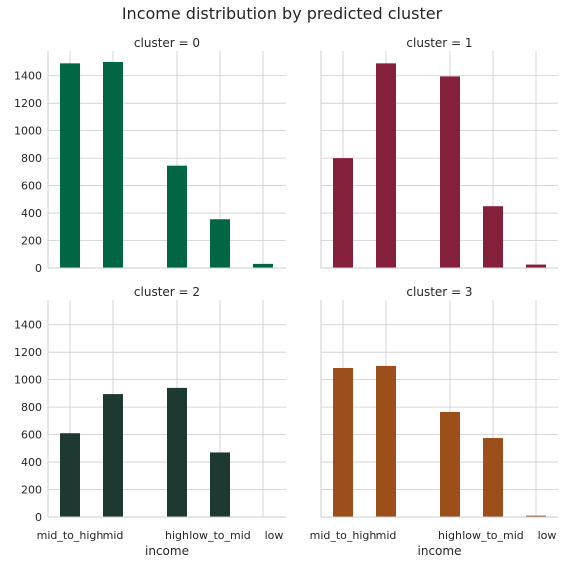 The height and width of the screenshot is (565, 564). What do you see at coordinates (439, 43) in the screenshot?
I see `panel-title: cluster = 1` at bounding box center [439, 43].